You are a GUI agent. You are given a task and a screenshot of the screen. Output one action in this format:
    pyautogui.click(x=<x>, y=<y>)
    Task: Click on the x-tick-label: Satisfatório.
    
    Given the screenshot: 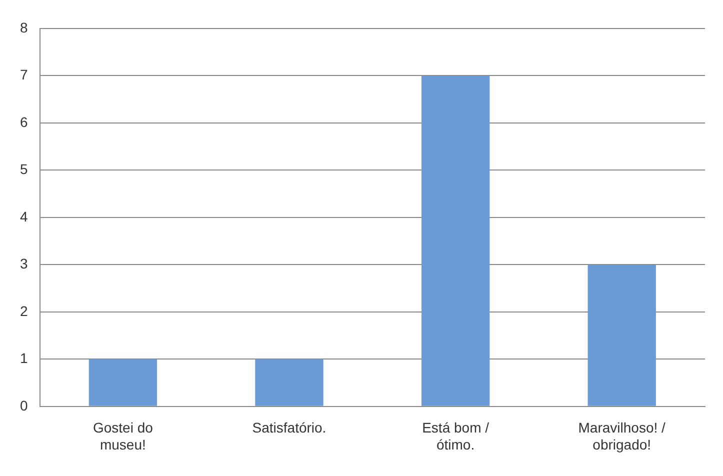 What is the action you would take?
    pyautogui.click(x=289, y=428)
    